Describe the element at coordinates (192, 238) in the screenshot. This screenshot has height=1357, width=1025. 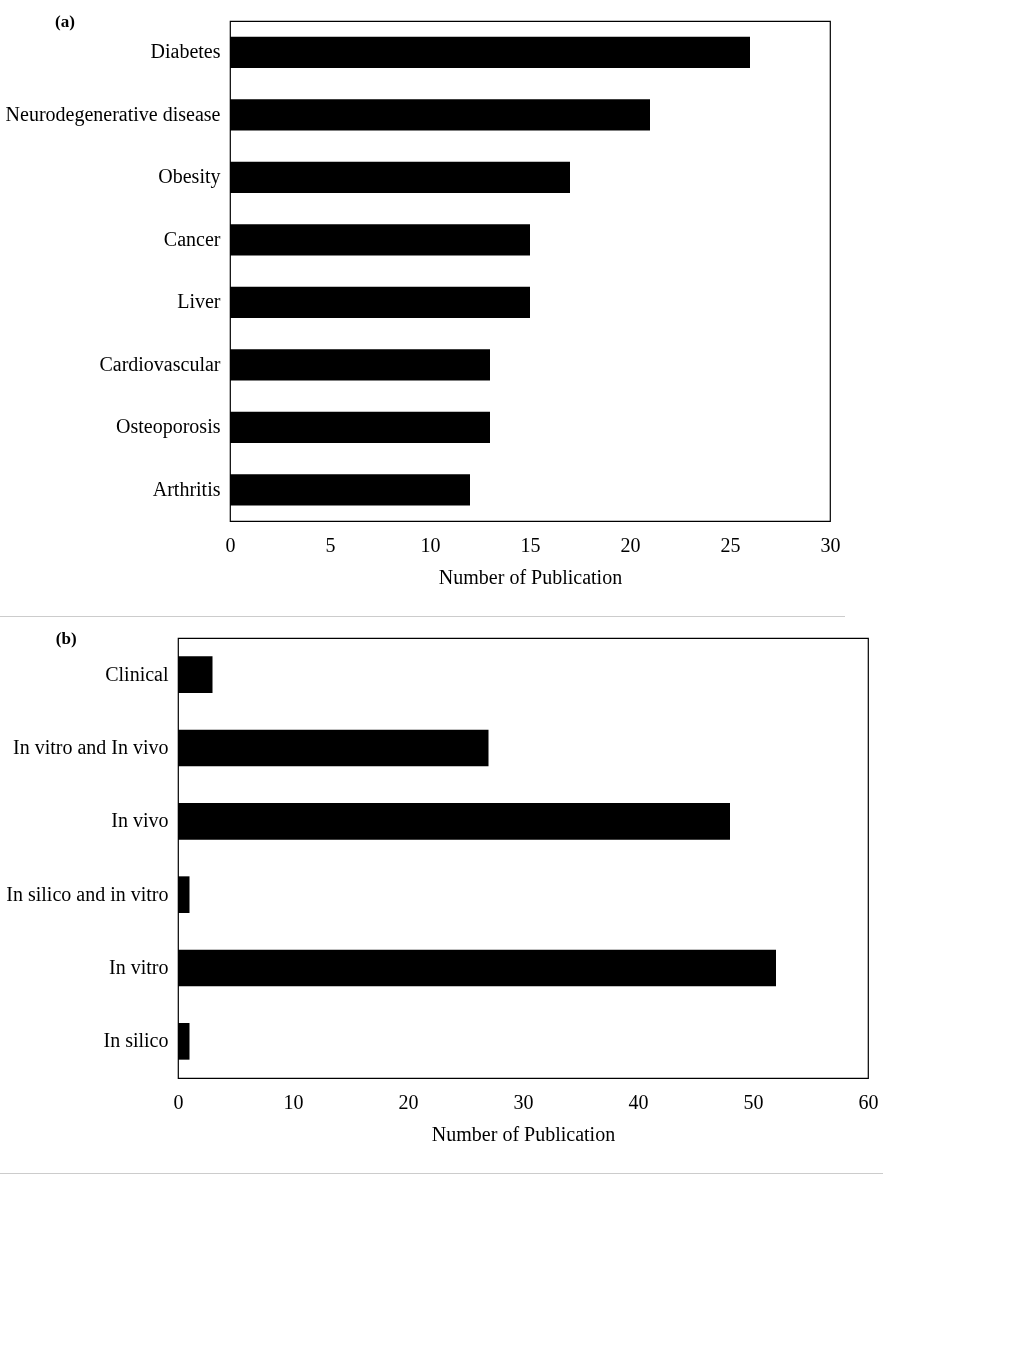
I see `y-tick-label: Cancer` at that location.